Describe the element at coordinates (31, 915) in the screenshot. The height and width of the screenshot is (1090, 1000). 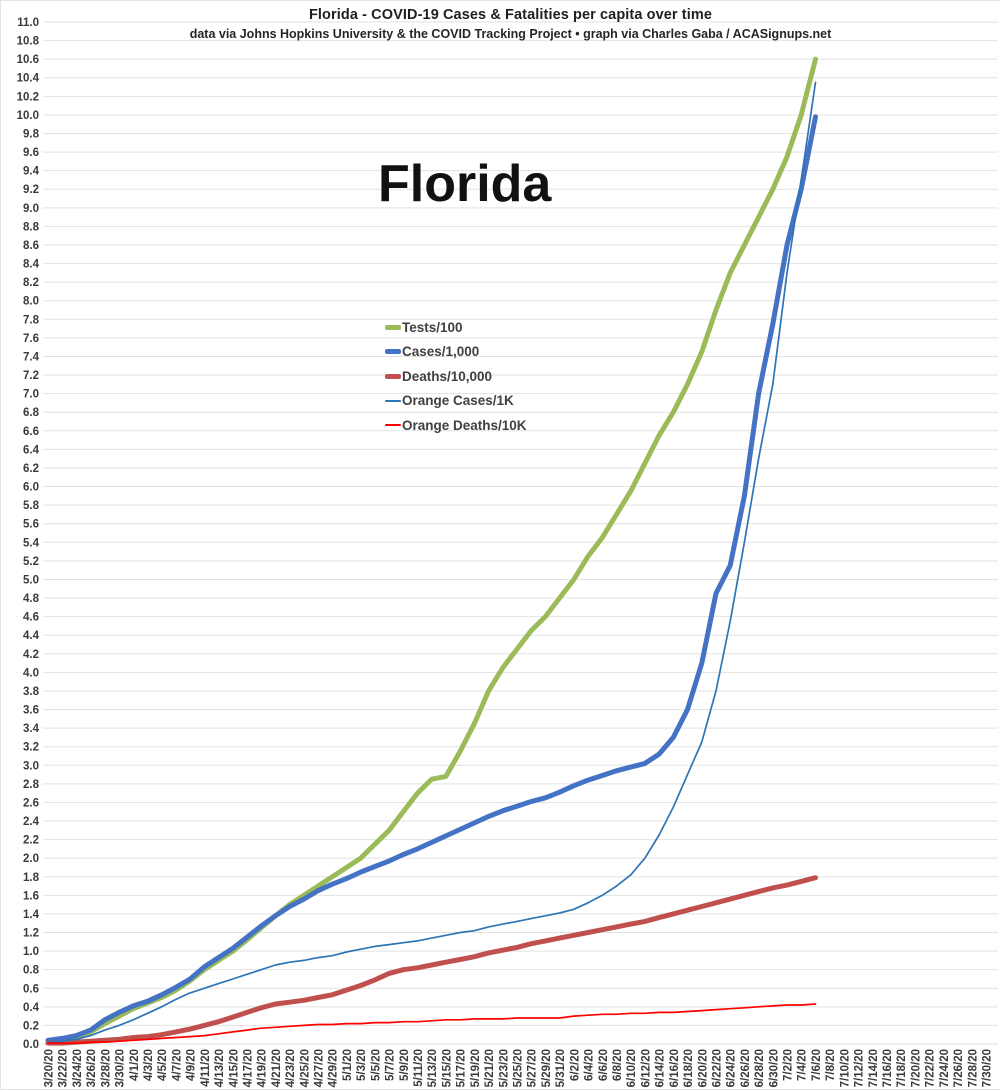
I see `svg-text: 1.4` at that location.